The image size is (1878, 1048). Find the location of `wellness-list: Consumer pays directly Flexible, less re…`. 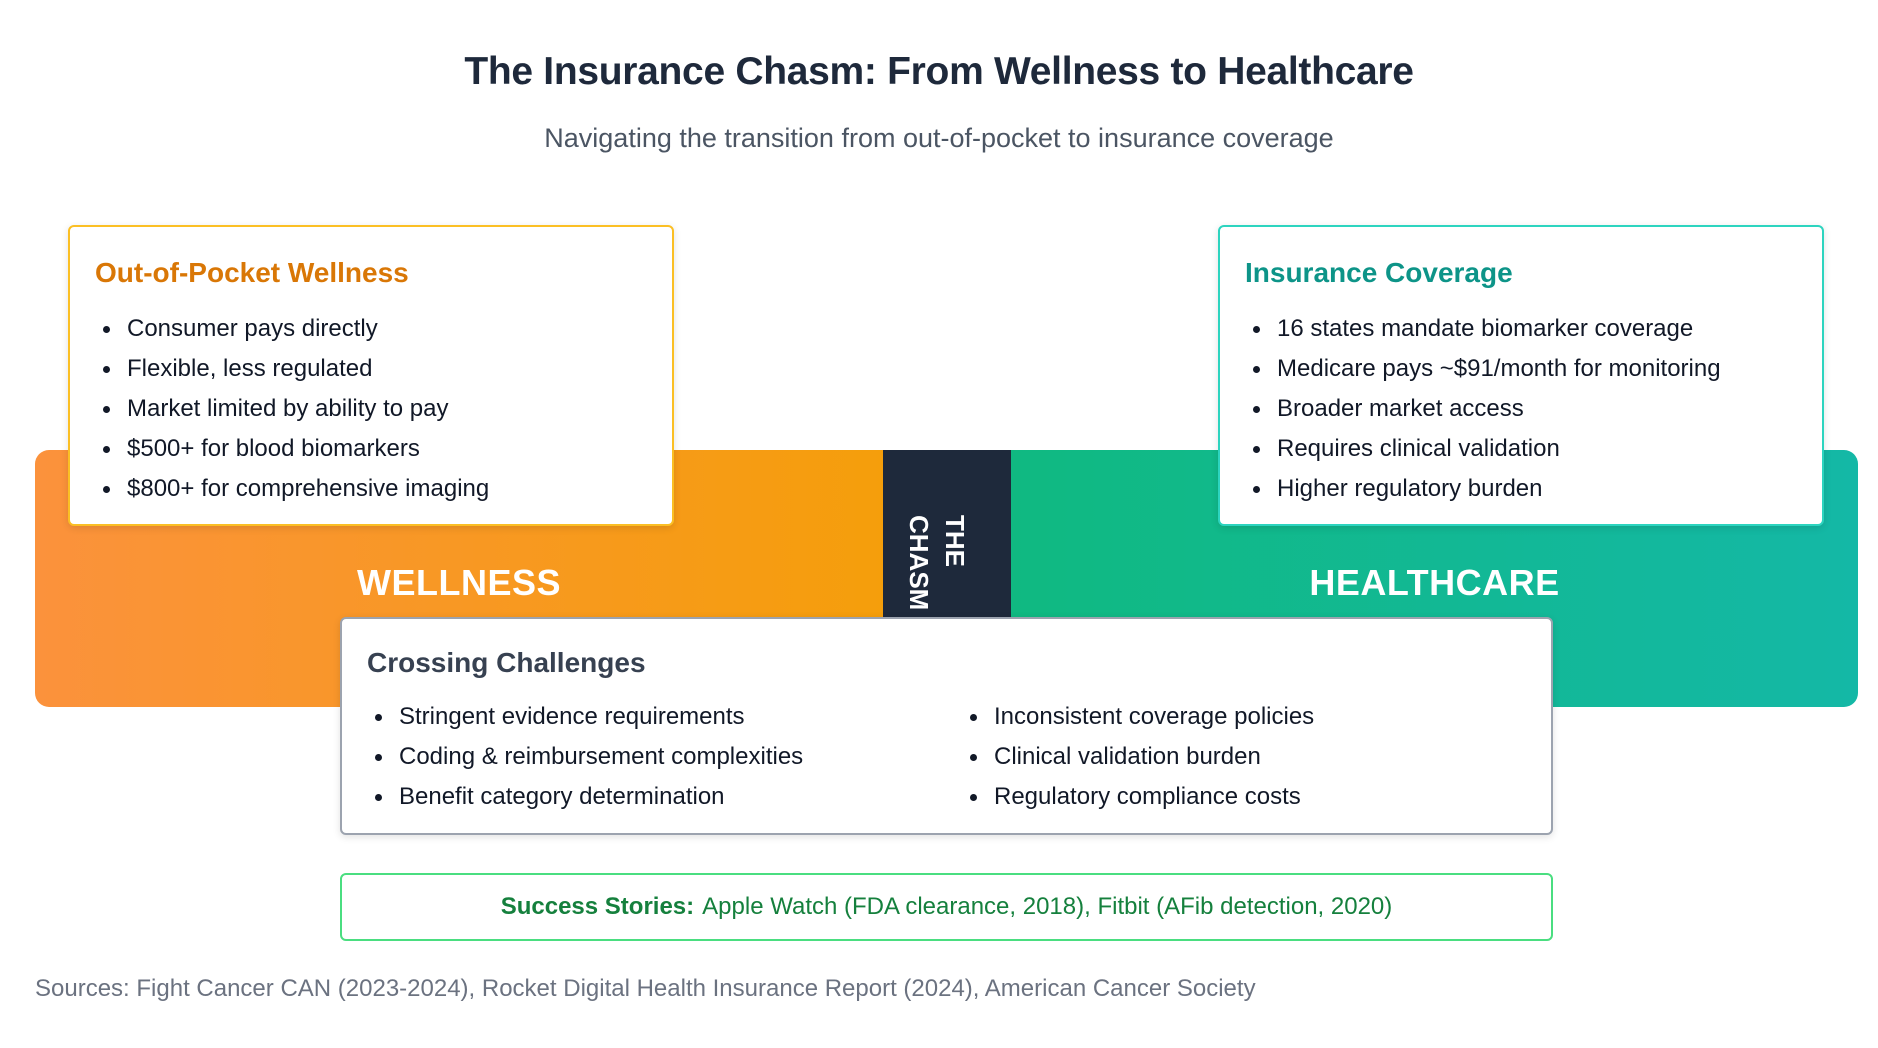

wellness-list: Consumer pays directly Flexible, less re… is located at coordinates (292, 409).